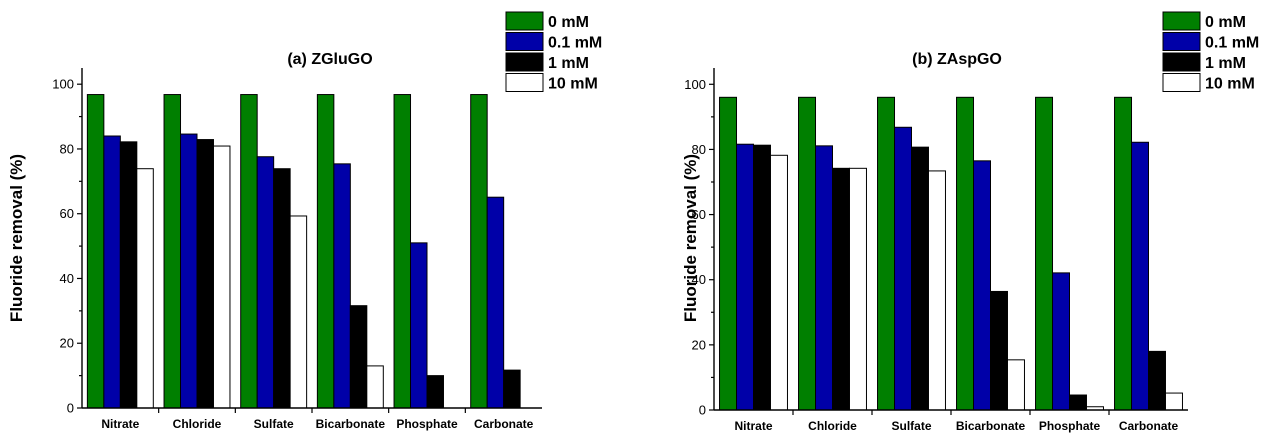  I want to click on chart-title: (b) ZAspGO, so click(957, 59).